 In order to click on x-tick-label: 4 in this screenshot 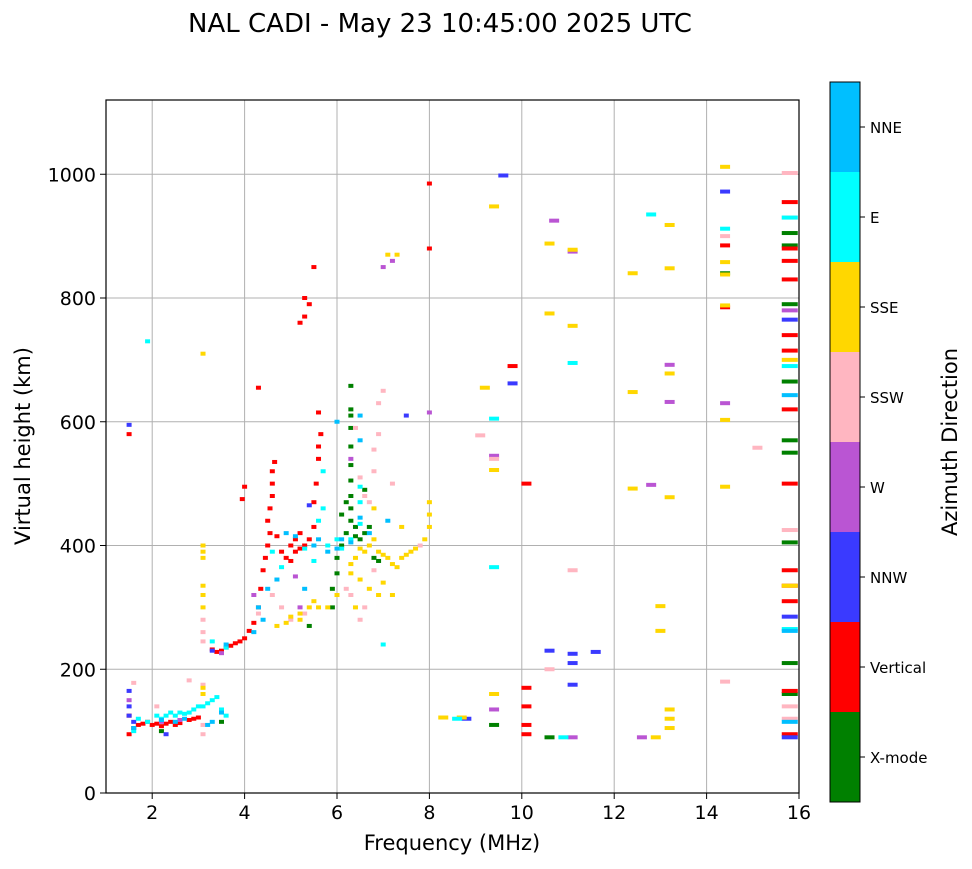, I will do `click(245, 813)`.